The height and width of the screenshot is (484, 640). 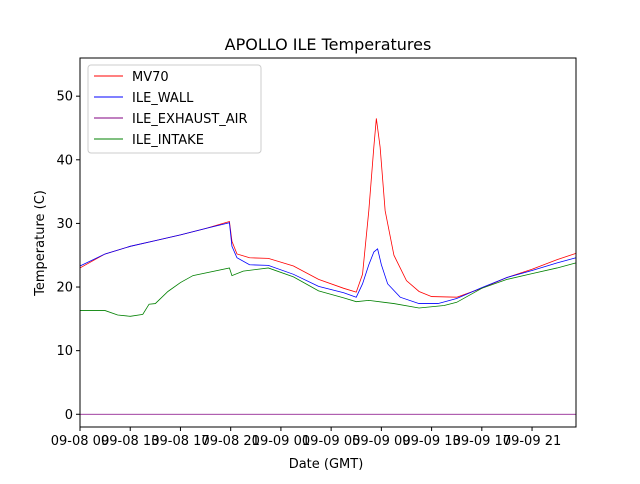 I want to click on x-tick-label: 09-08 13, so click(x=130, y=441).